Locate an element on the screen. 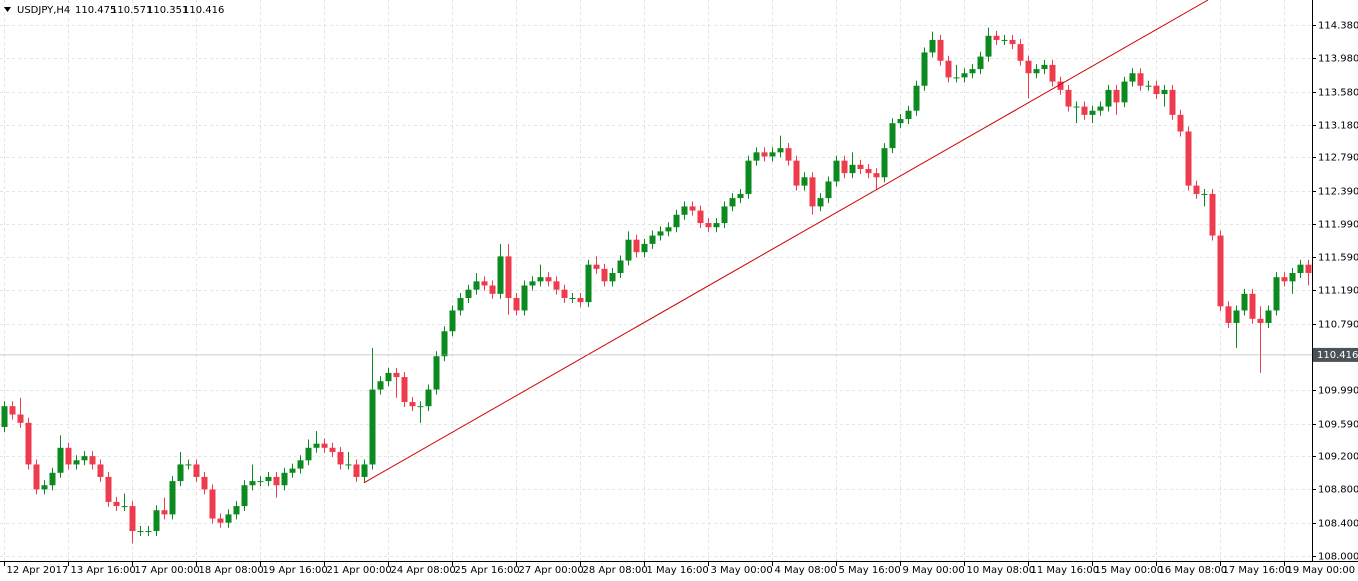 This screenshot has height=581, width=1358. current-price-label: 110.416 is located at coordinates (1337, 355).